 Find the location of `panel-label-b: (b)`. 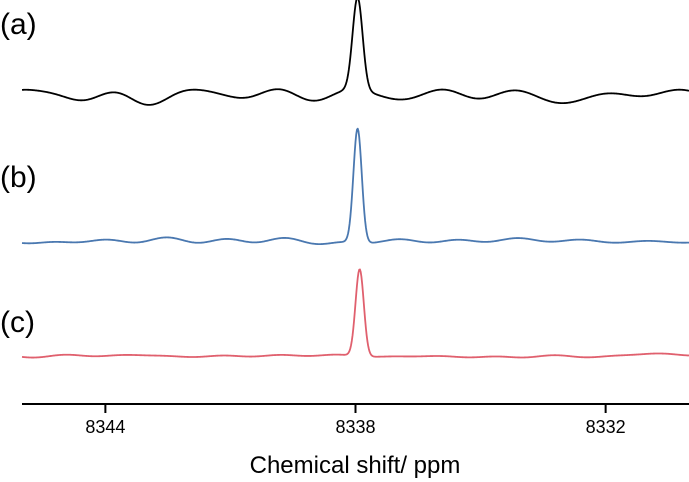

panel-label-b: (b) is located at coordinates (18, 177).